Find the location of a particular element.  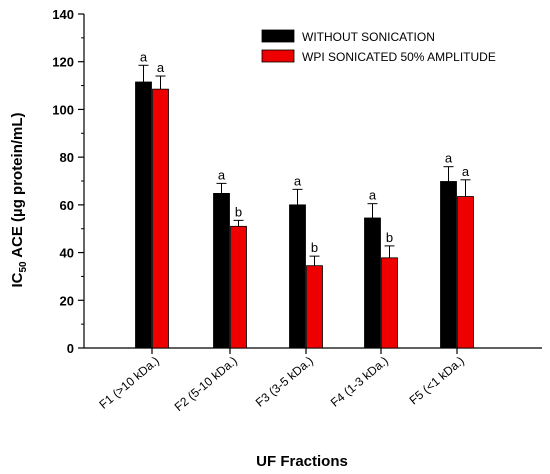

y-tick-label: 80 is located at coordinates (67, 157).